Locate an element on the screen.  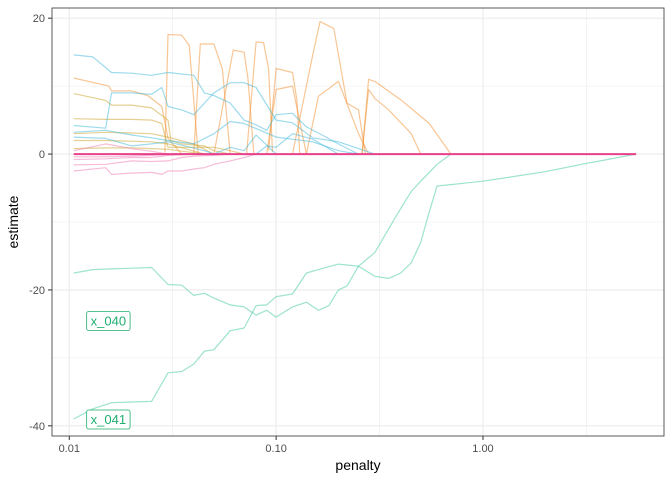
x-axis-title: penalty is located at coordinates (357, 465).